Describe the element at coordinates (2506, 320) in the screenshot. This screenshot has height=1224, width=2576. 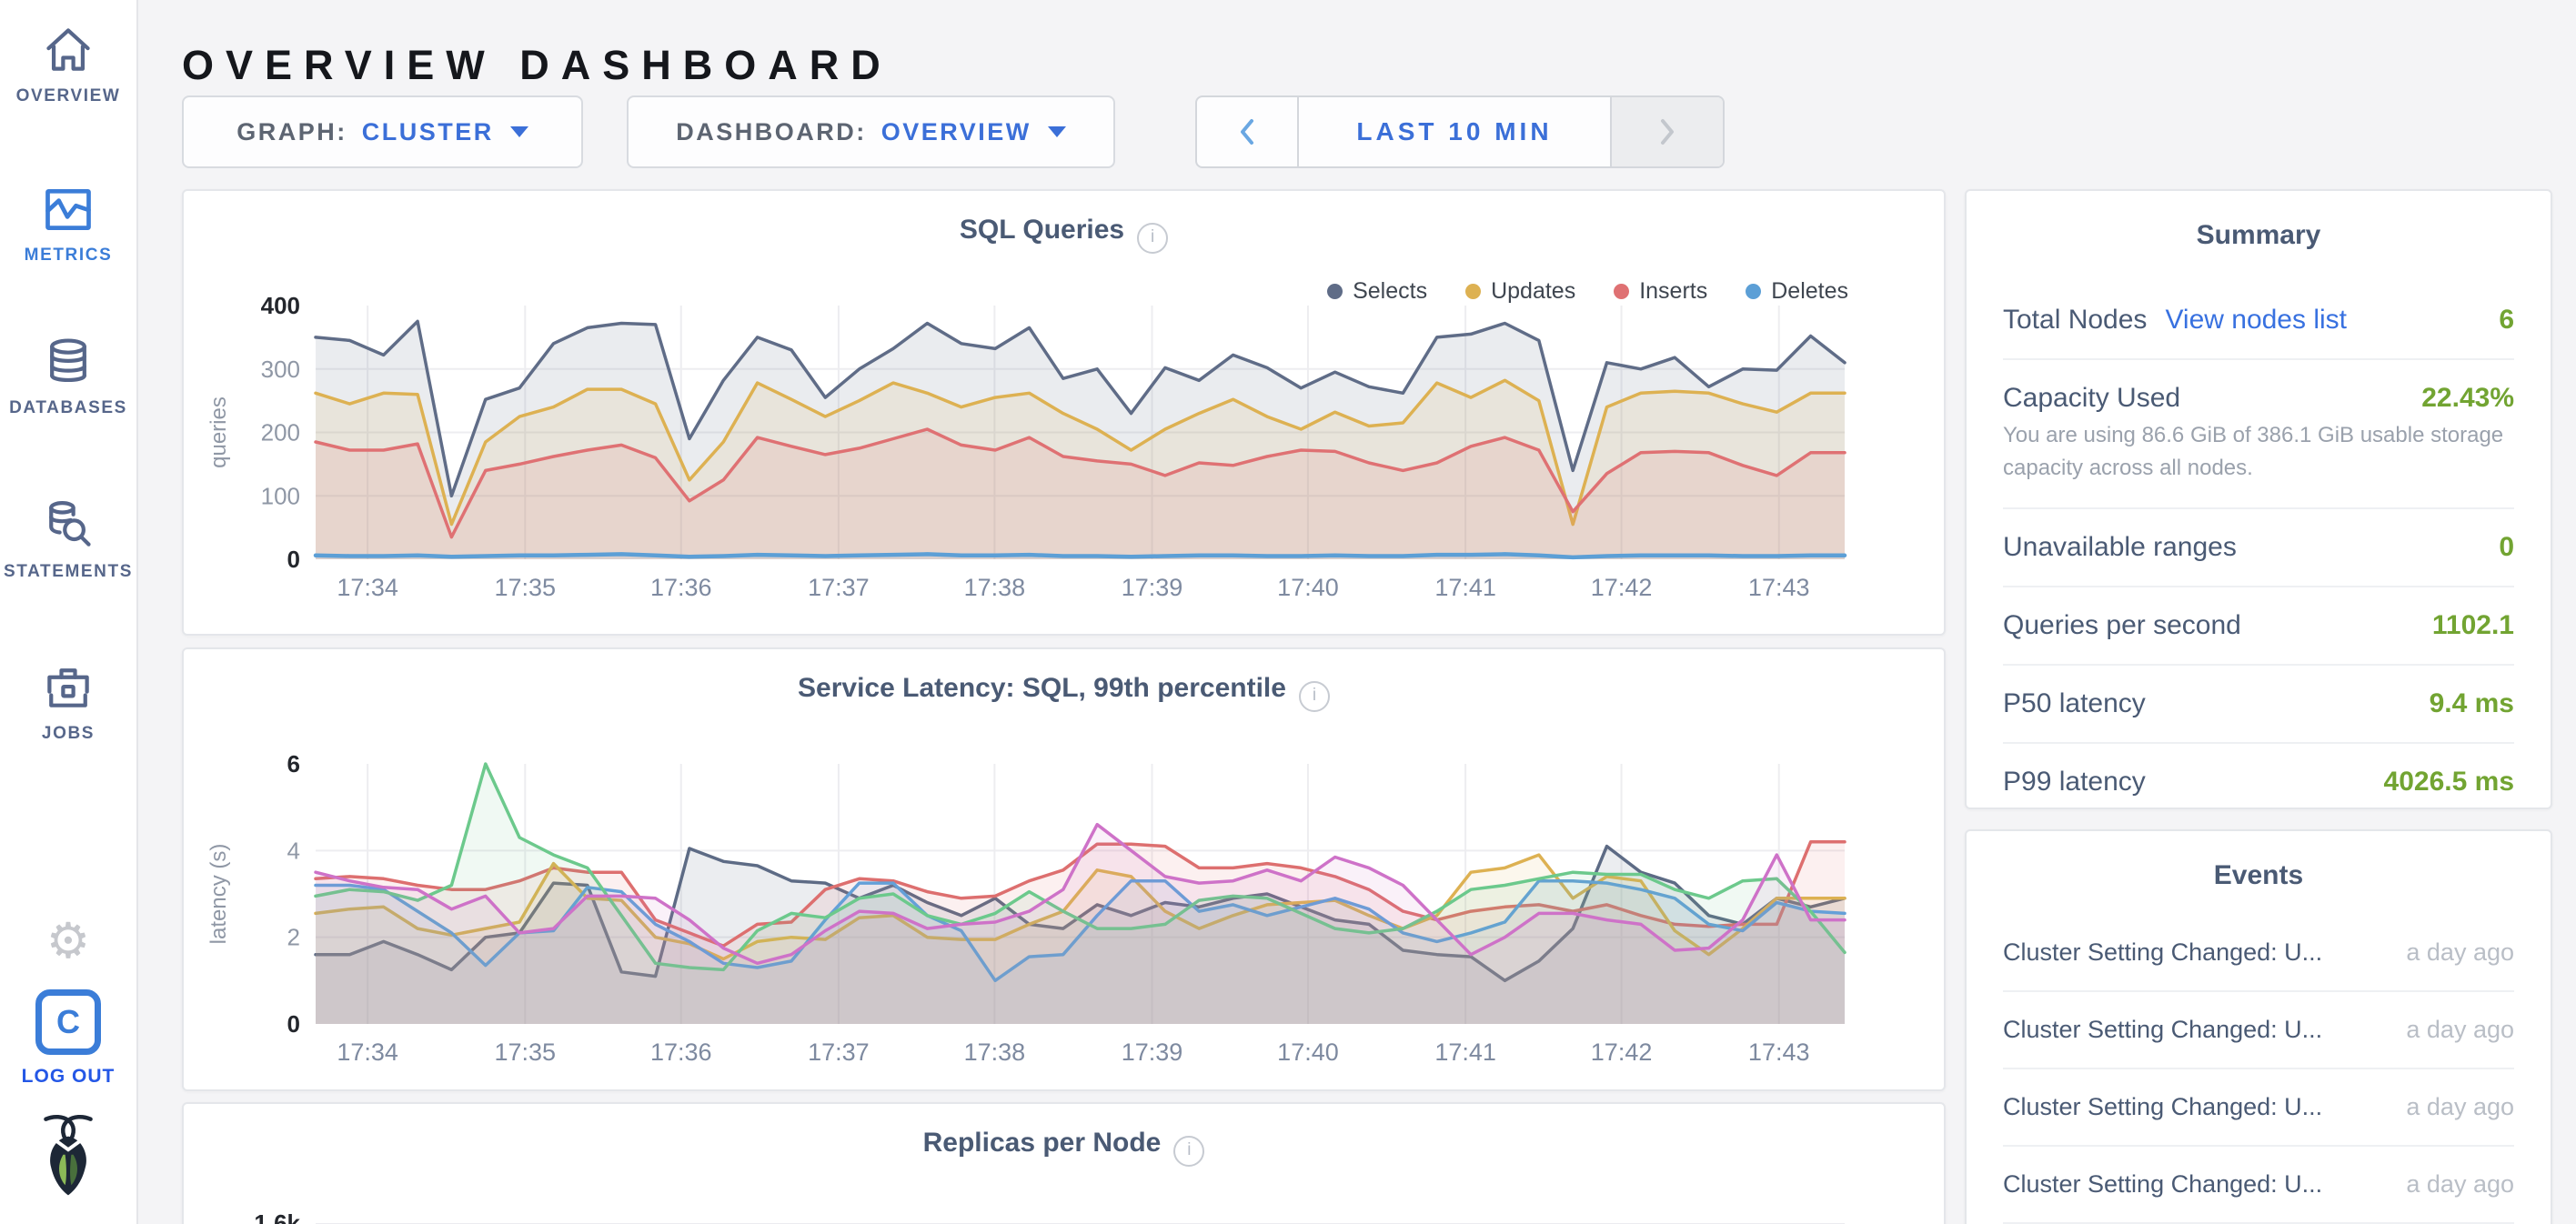
I see `total-nodes-value: 6` at that location.